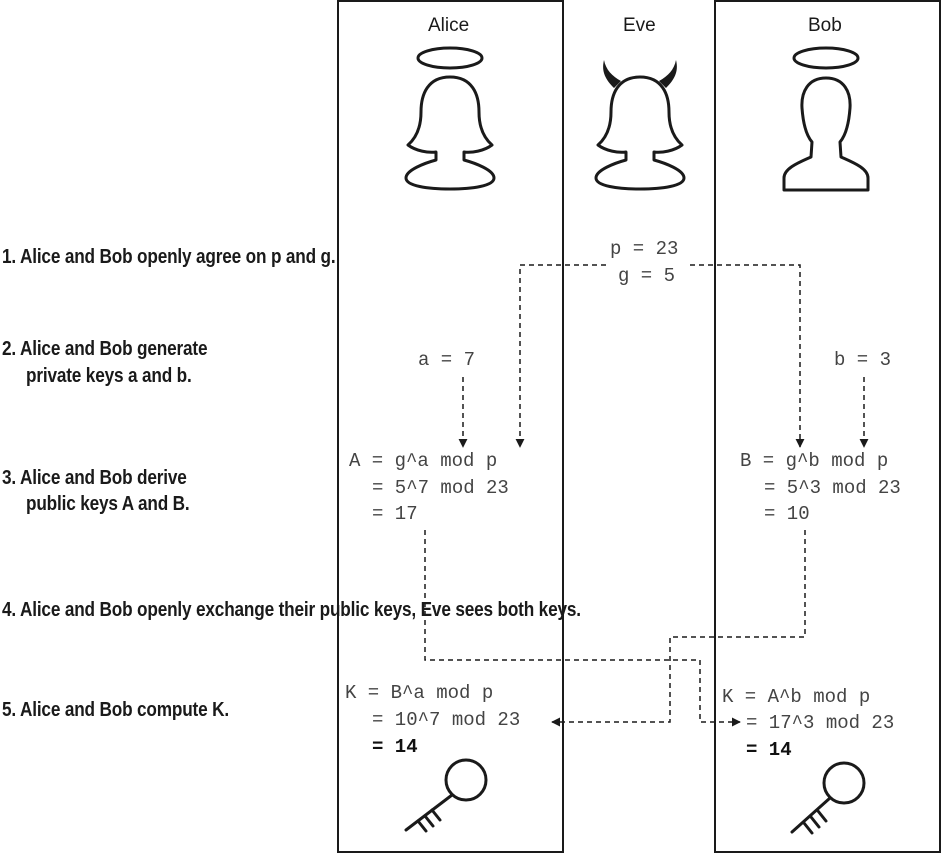 This screenshot has height=854, width=942. What do you see at coordinates (423, 461) in the screenshot?
I see `alice-public-line1: A = g^a mod p` at bounding box center [423, 461].